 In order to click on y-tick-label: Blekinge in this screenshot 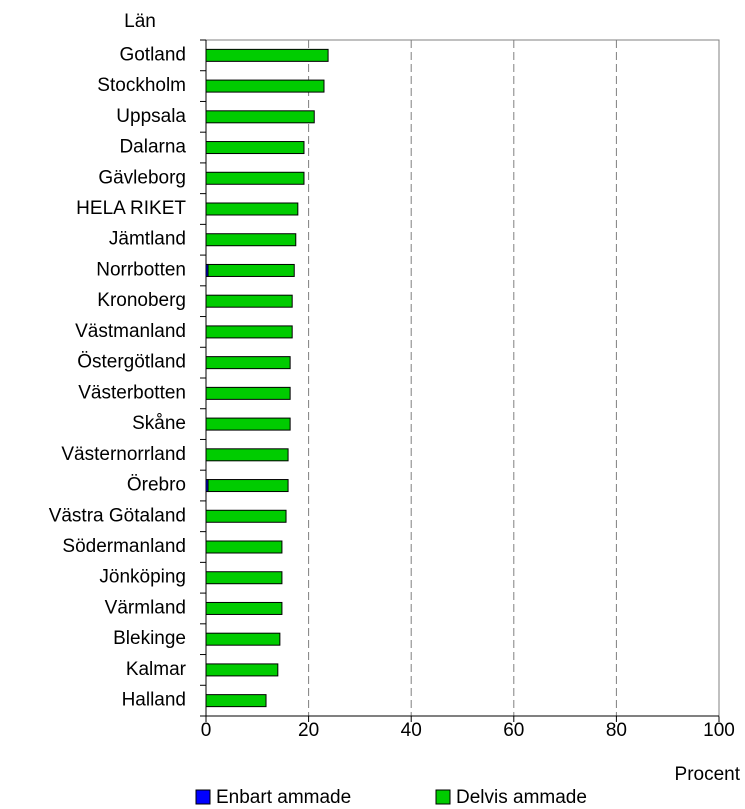, I will do `click(149, 638)`.